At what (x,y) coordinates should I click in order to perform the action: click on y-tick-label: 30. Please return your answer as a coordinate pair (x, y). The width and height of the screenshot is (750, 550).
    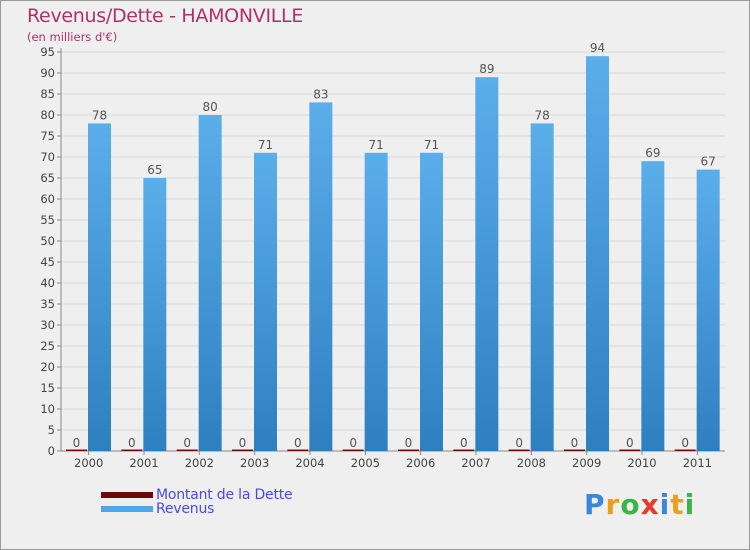
    Looking at the image, I should click on (47, 325).